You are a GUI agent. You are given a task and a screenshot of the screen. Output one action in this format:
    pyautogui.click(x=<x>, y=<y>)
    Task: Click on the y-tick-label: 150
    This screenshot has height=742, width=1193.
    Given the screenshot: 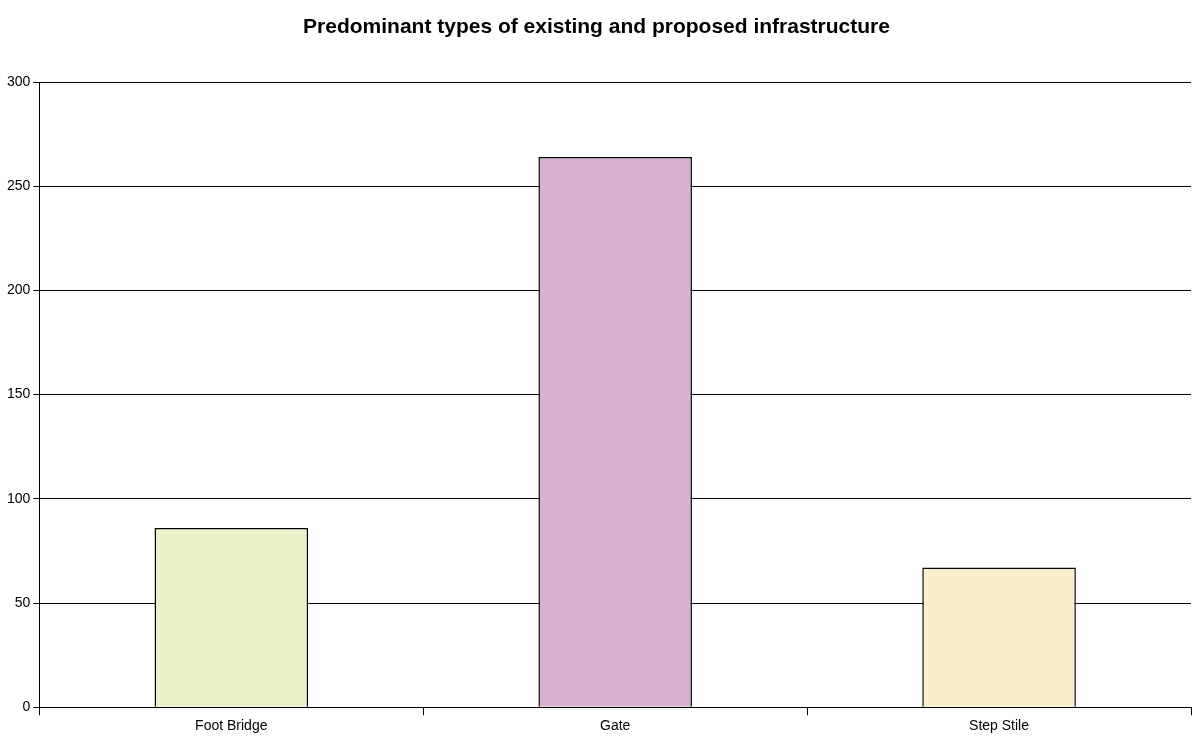 What is the action you would take?
    pyautogui.click(x=19, y=393)
    